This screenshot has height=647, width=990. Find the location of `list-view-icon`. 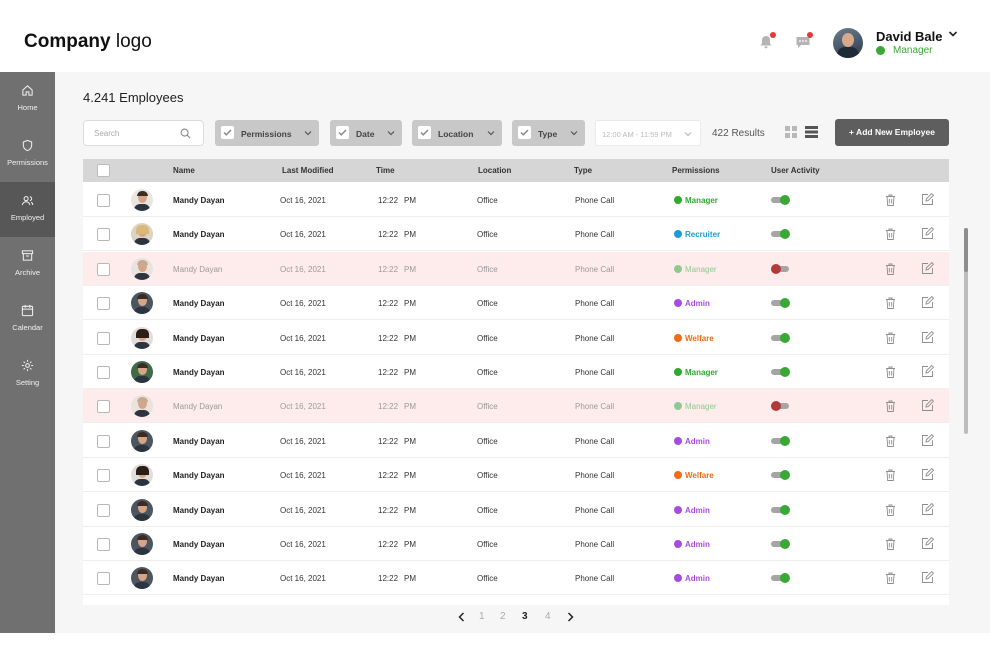

list-view-icon is located at coordinates (811, 132).